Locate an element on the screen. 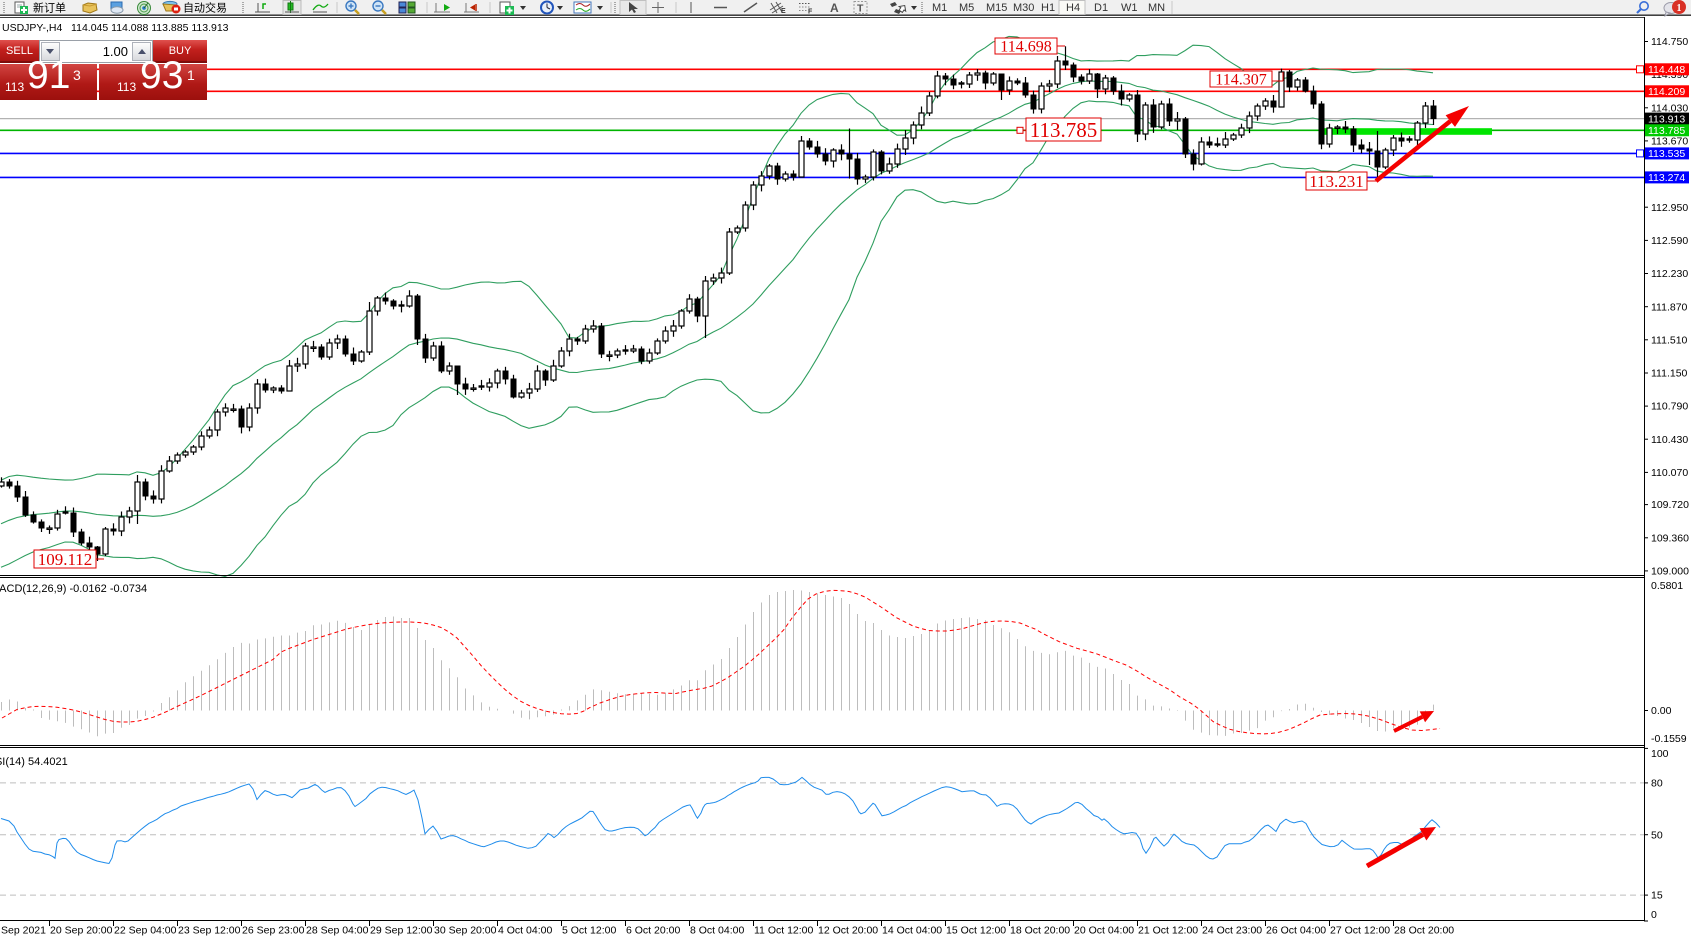  svg-text: 113.274 is located at coordinates (1666, 178).